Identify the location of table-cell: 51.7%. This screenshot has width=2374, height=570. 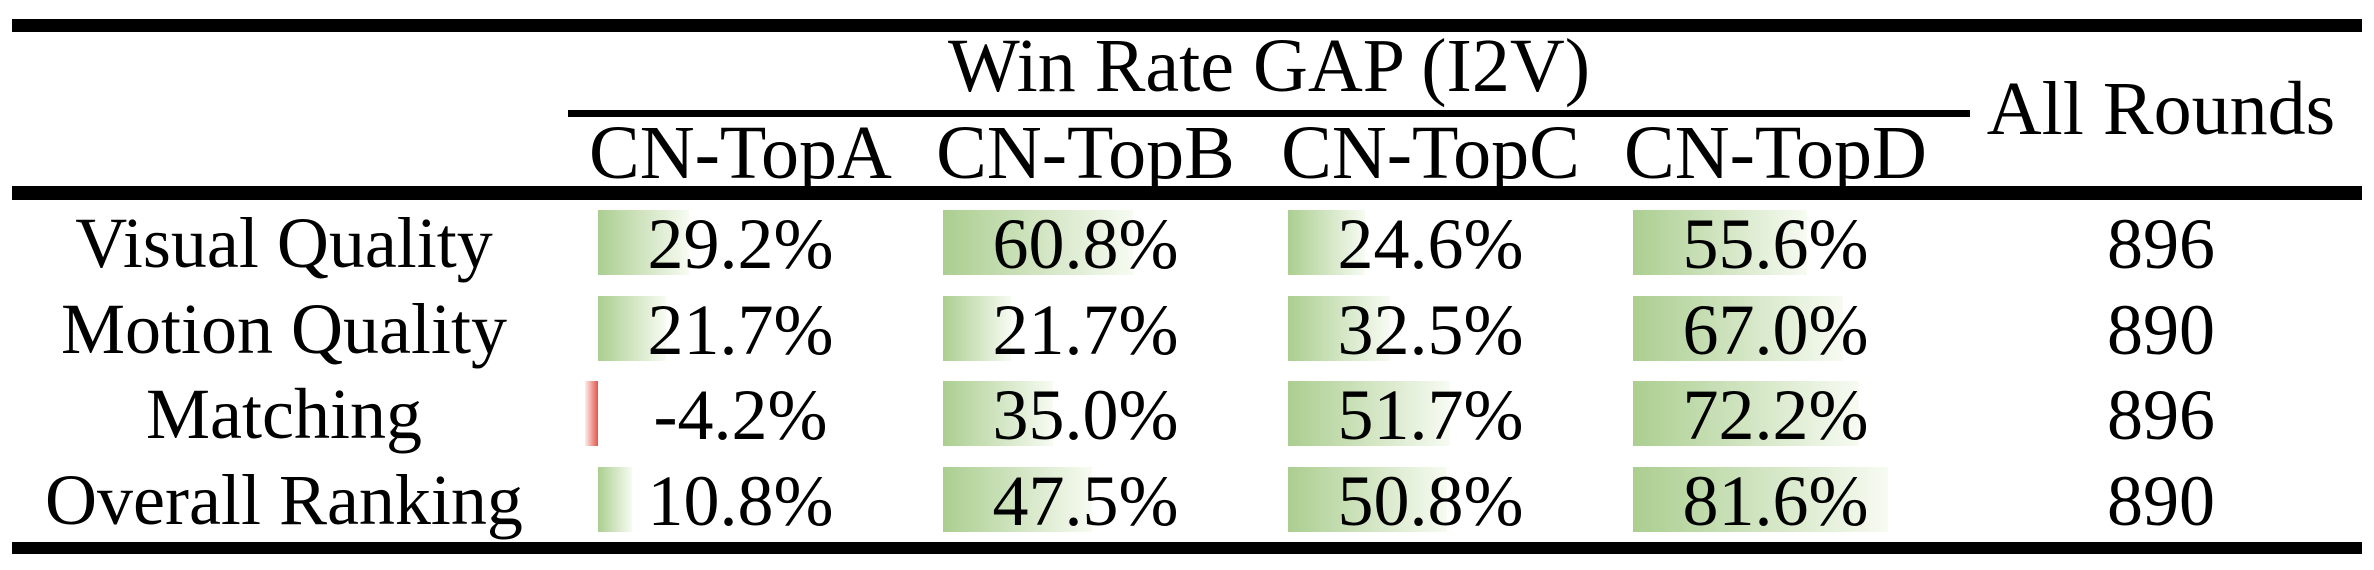
(1430, 414).